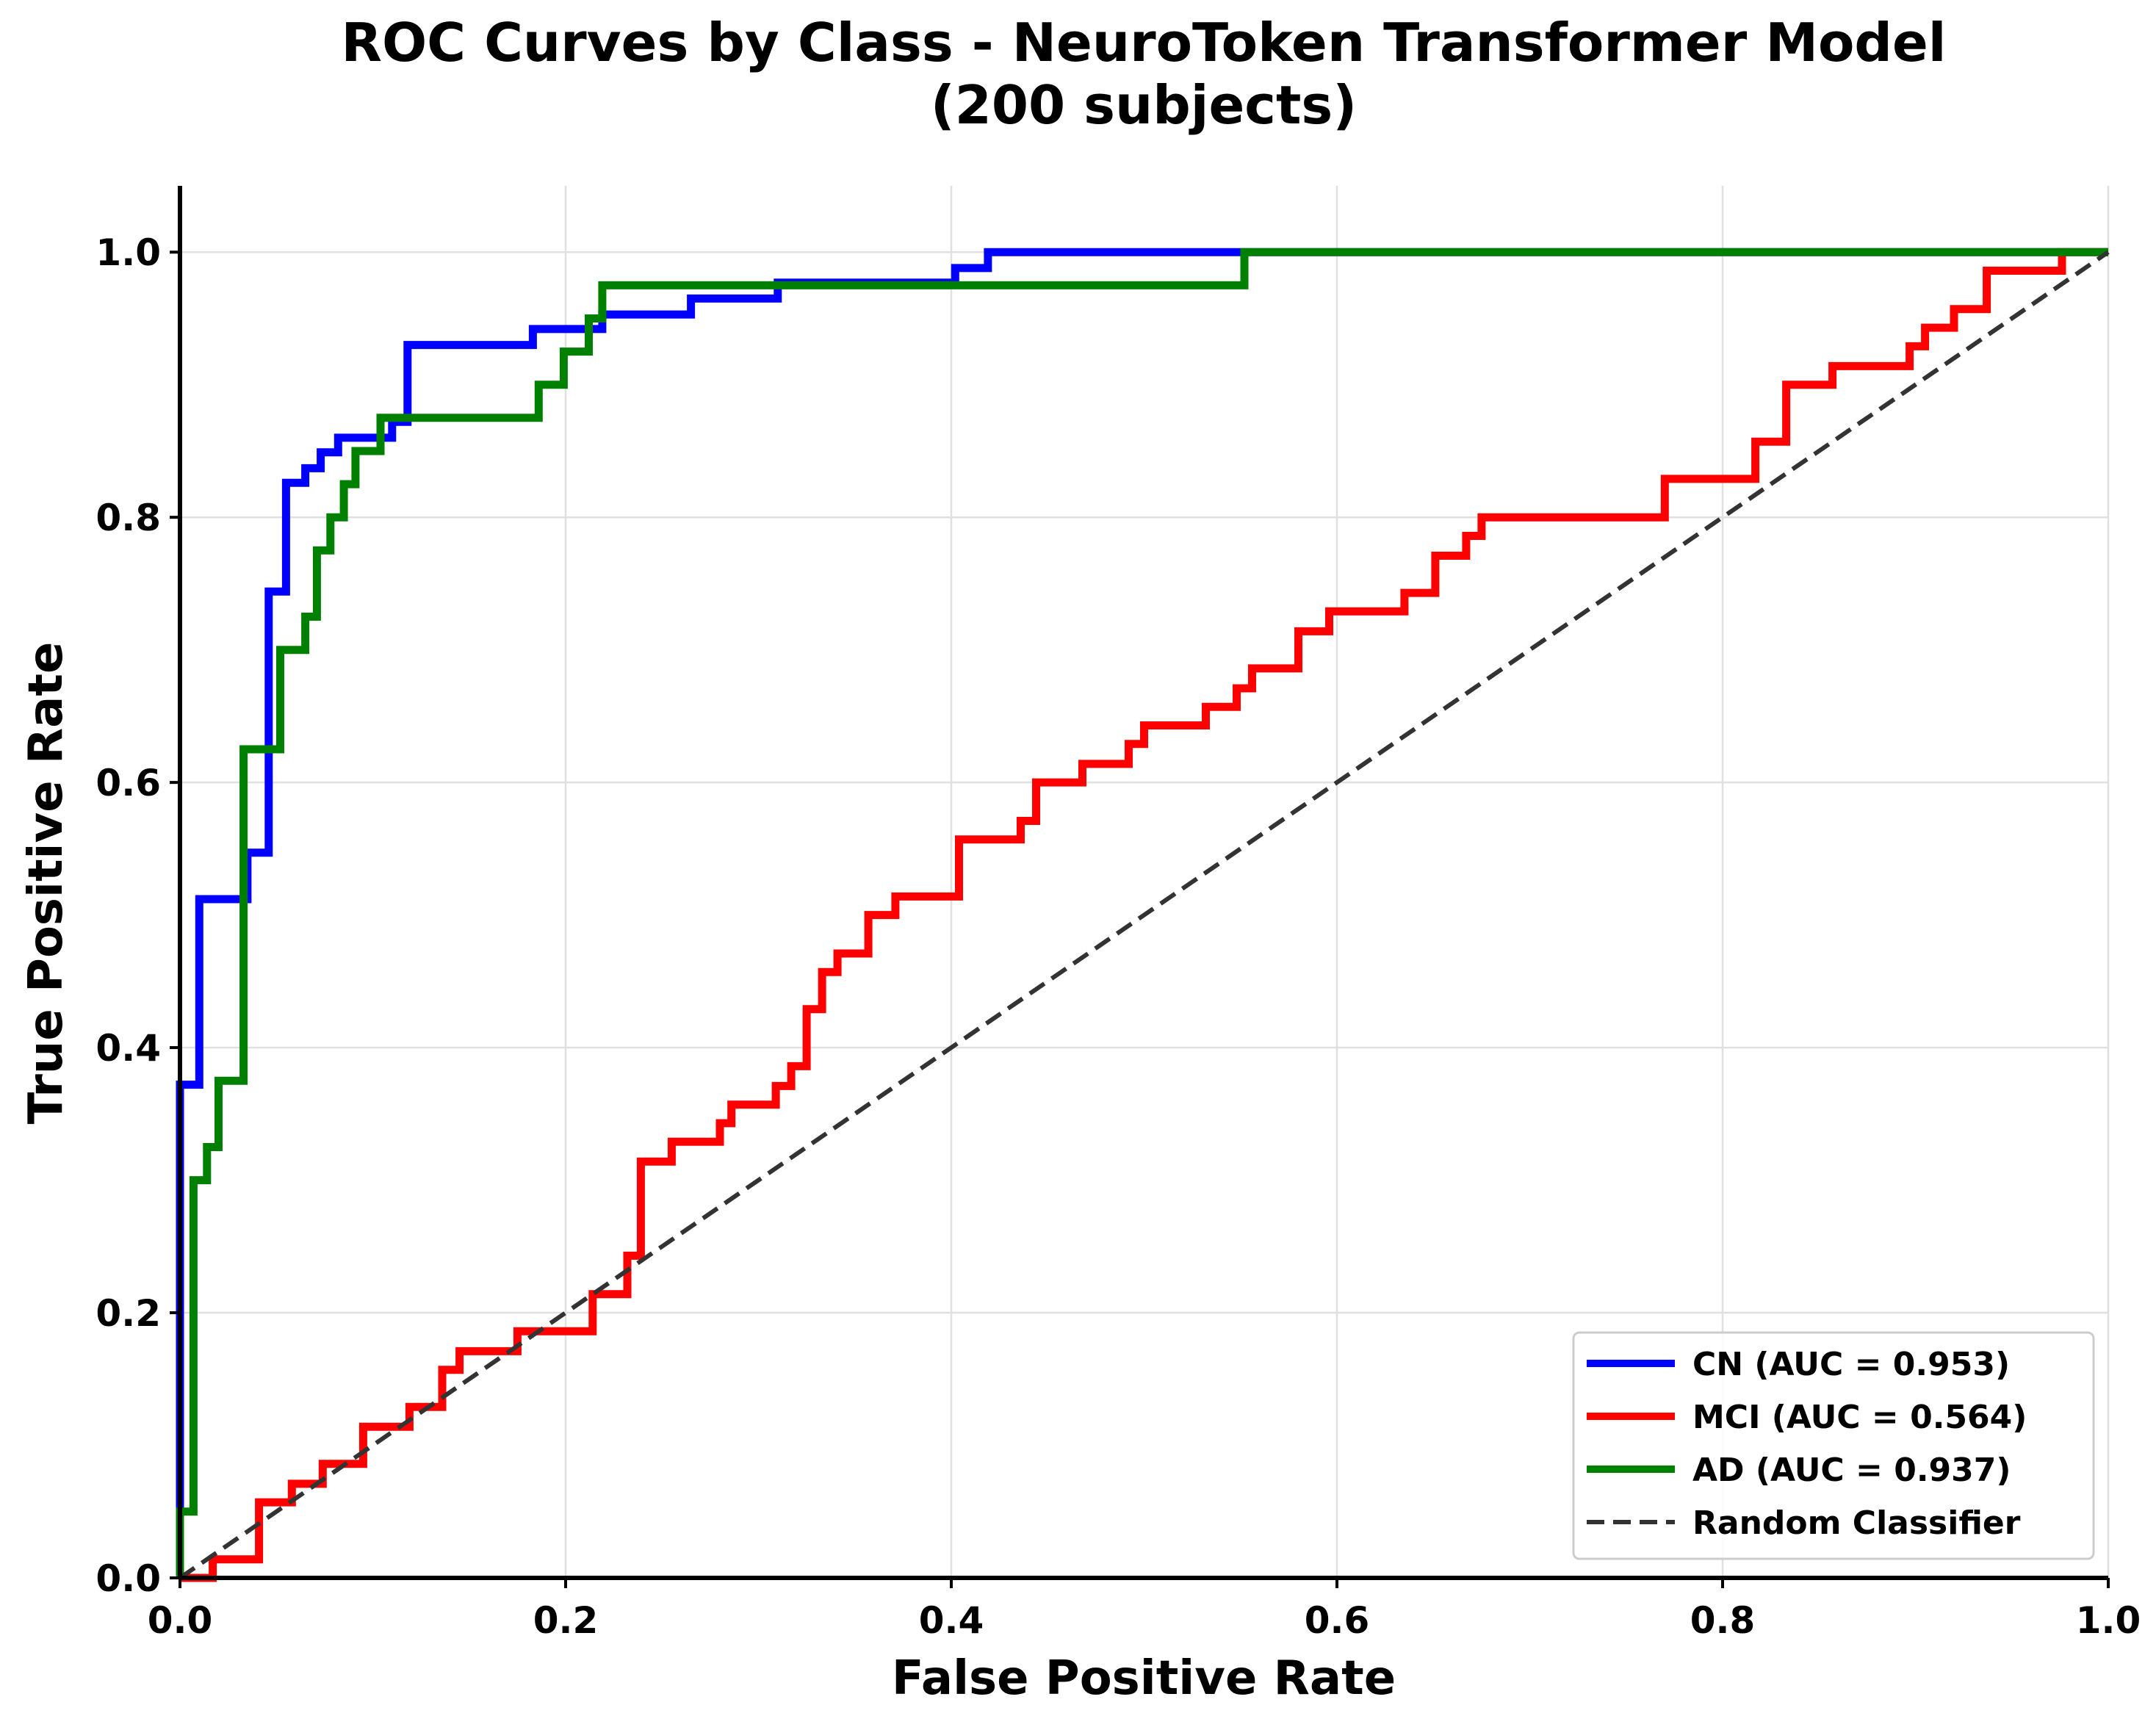 Image resolution: width=2156 pixels, height=1716 pixels. Describe the element at coordinates (128, 1313) in the screenshot. I see `y-tick-label: 0.2` at that location.